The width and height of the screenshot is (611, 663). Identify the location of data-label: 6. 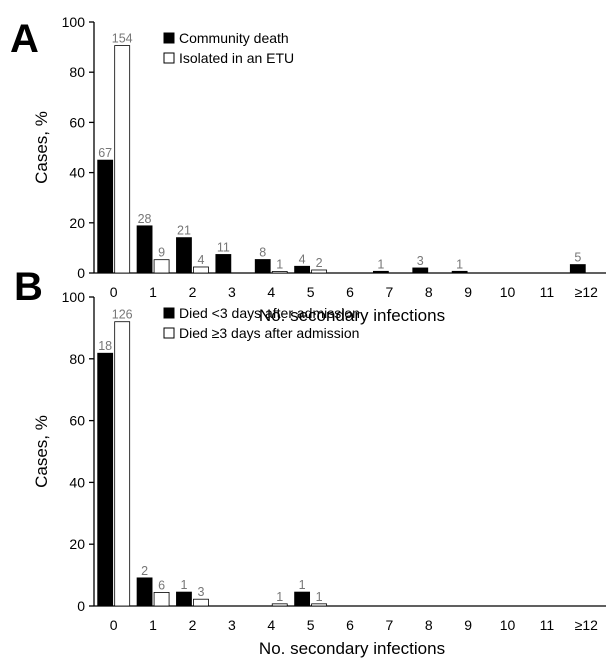
(161, 585).